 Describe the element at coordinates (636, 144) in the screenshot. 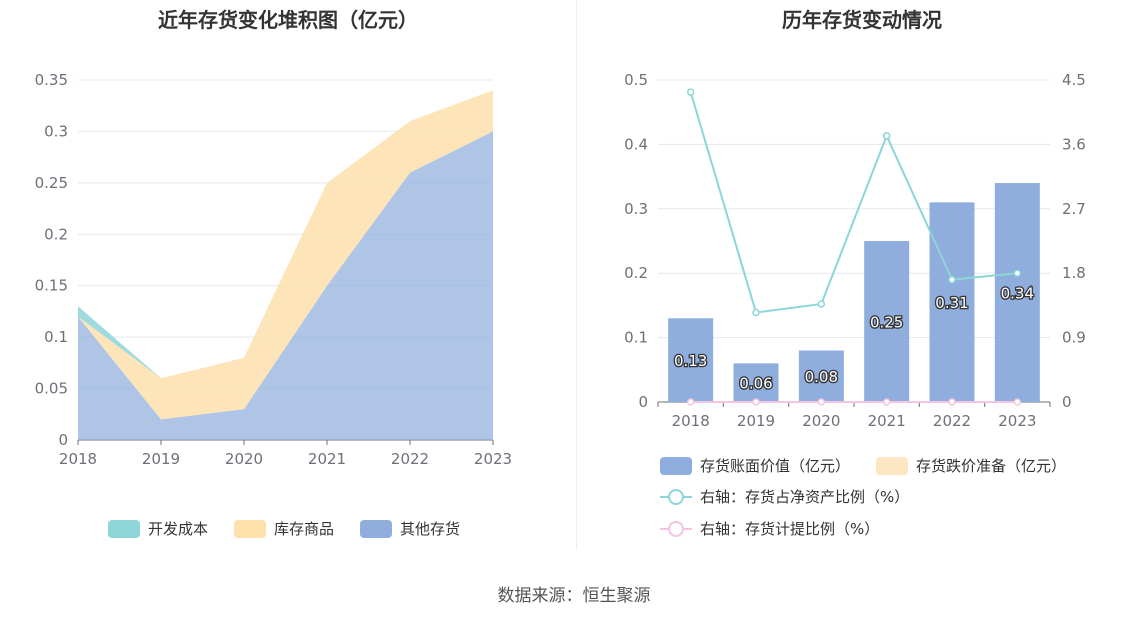

I see `right-y-left-tick-label: 0.4` at that location.